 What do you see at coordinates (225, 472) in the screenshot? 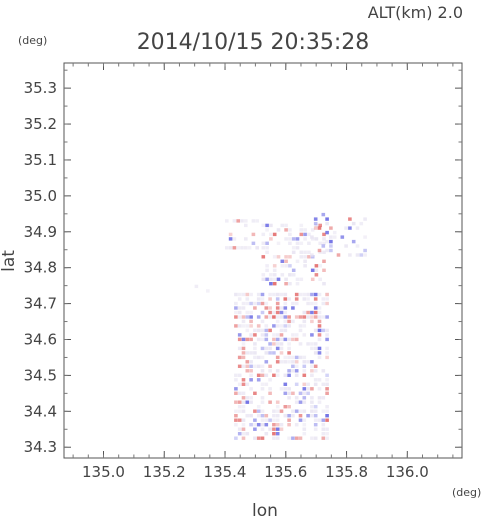
I see `x-tick-label: 135.4` at bounding box center [225, 472].